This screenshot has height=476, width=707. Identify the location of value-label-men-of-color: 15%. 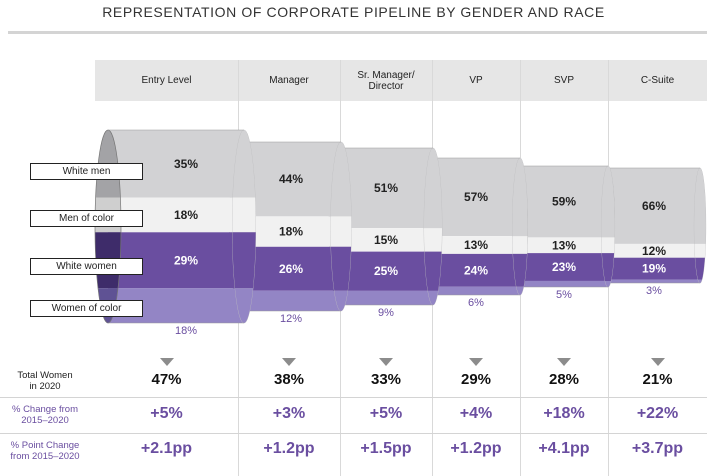
(386, 240).